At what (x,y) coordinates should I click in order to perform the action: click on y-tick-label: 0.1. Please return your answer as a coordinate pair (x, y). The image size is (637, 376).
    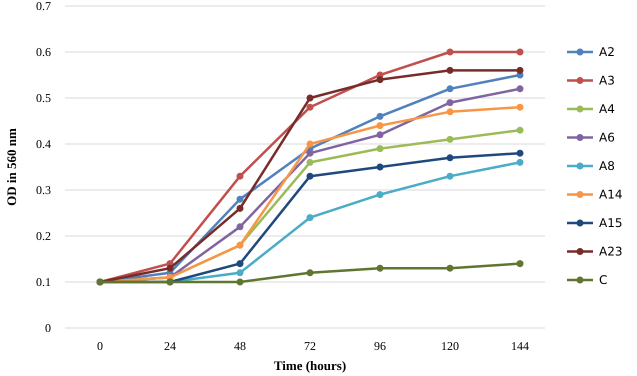
    Looking at the image, I should click on (43, 282).